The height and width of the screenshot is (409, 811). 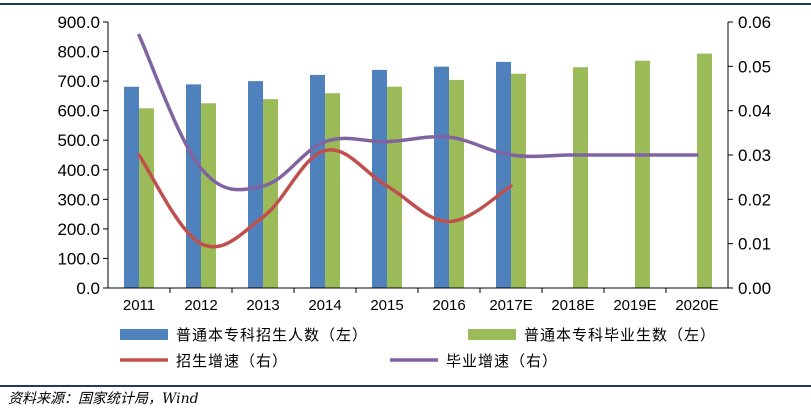 I want to click on bar-graduates-2016, so click(x=456, y=183).